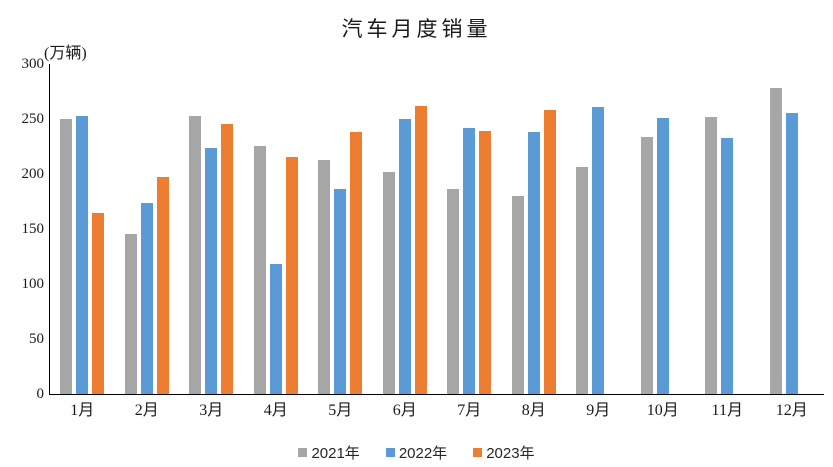 Image resolution: width=833 pixels, height=467 pixels. Describe the element at coordinates (416, 29) in the screenshot. I see `chart-title: 汽车月度销量` at that location.